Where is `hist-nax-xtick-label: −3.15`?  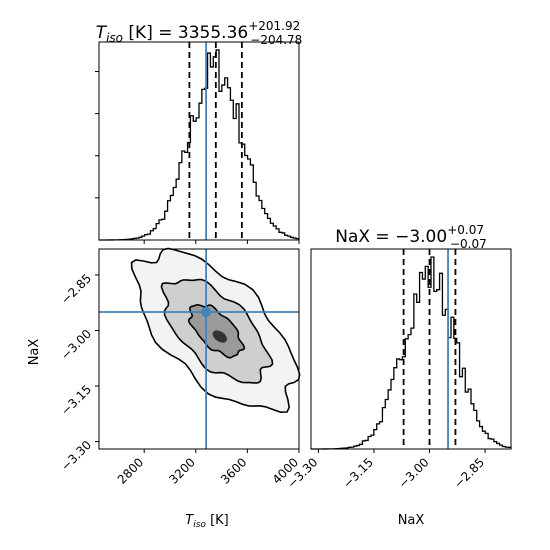
hist-nax-xtick-label: −3.15 is located at coordinates (358, 473).